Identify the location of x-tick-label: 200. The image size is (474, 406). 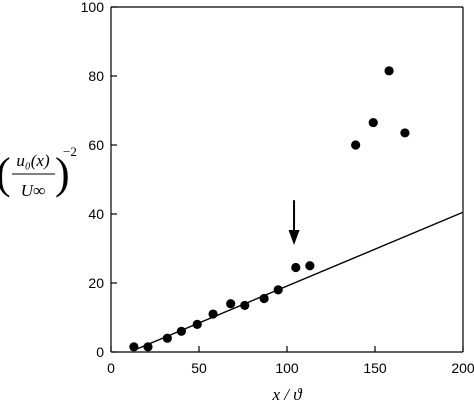
(462, 368).